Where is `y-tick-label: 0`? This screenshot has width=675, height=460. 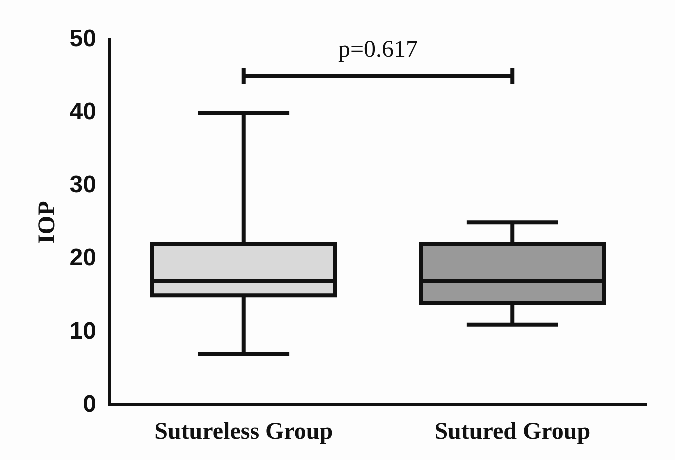
y-tick-label: 0 is located at coordinates (89, 404).